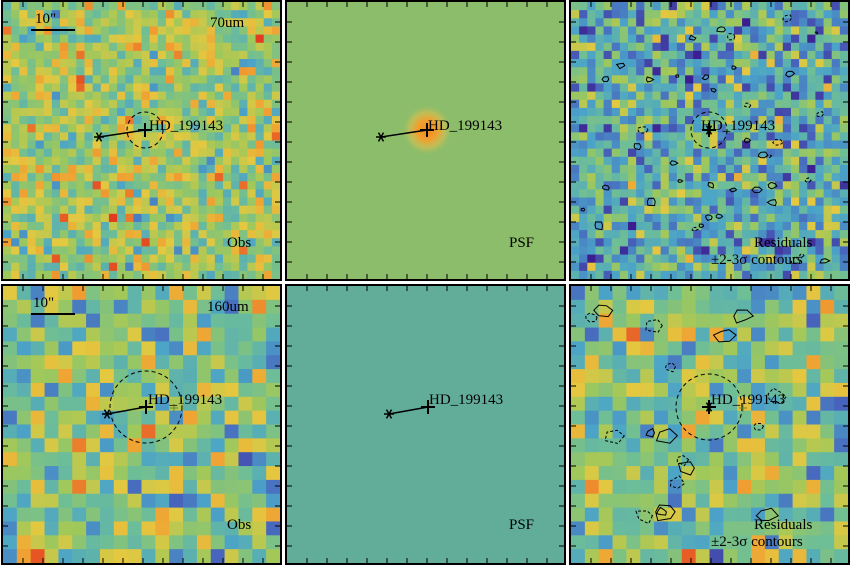 Image resolution: width=850 pixels, height=566 pixels. I want to click on contour, so click(724, 336).